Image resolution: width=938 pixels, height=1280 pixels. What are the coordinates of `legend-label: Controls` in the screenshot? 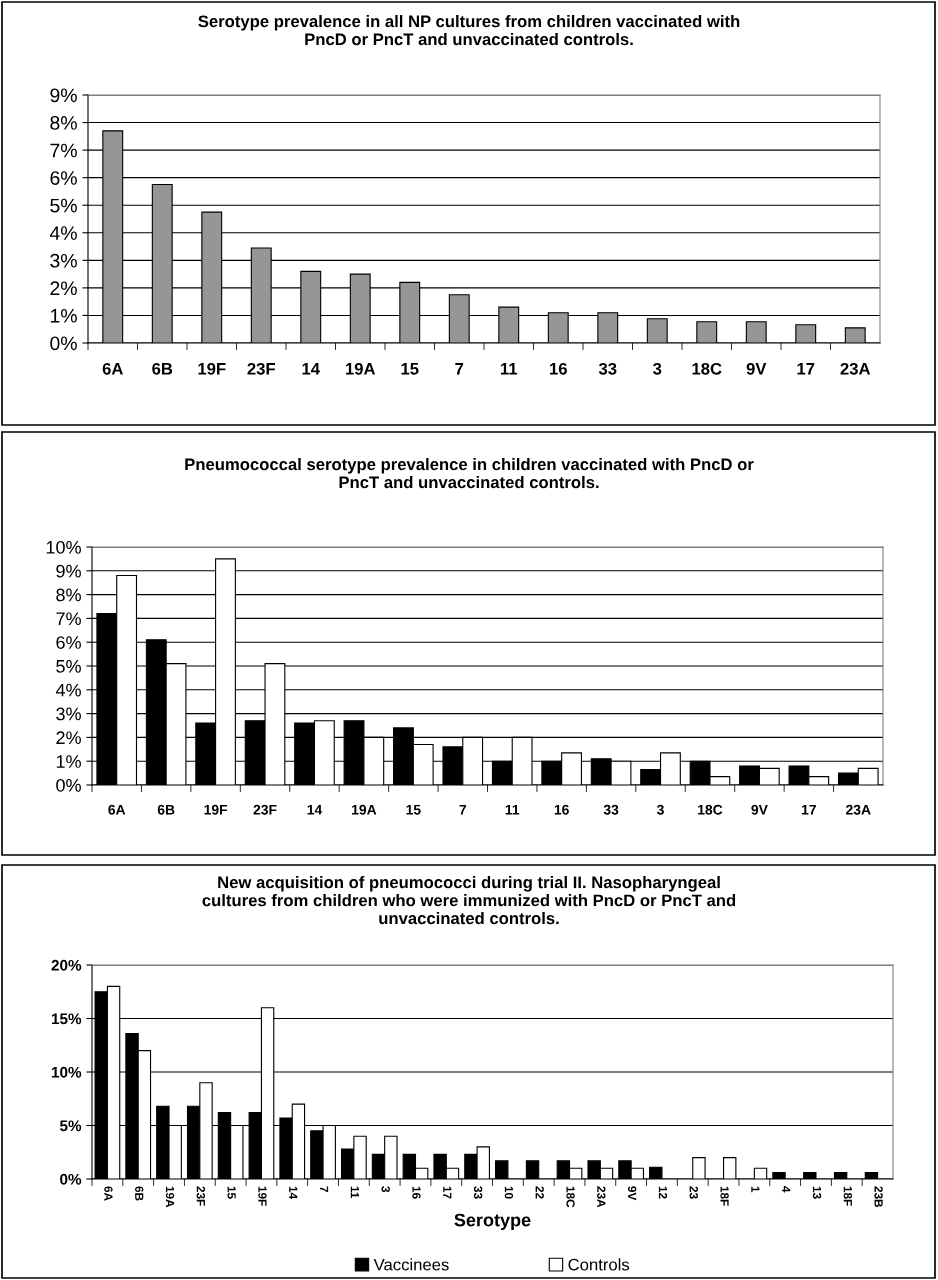 It's located at (599, 1264).